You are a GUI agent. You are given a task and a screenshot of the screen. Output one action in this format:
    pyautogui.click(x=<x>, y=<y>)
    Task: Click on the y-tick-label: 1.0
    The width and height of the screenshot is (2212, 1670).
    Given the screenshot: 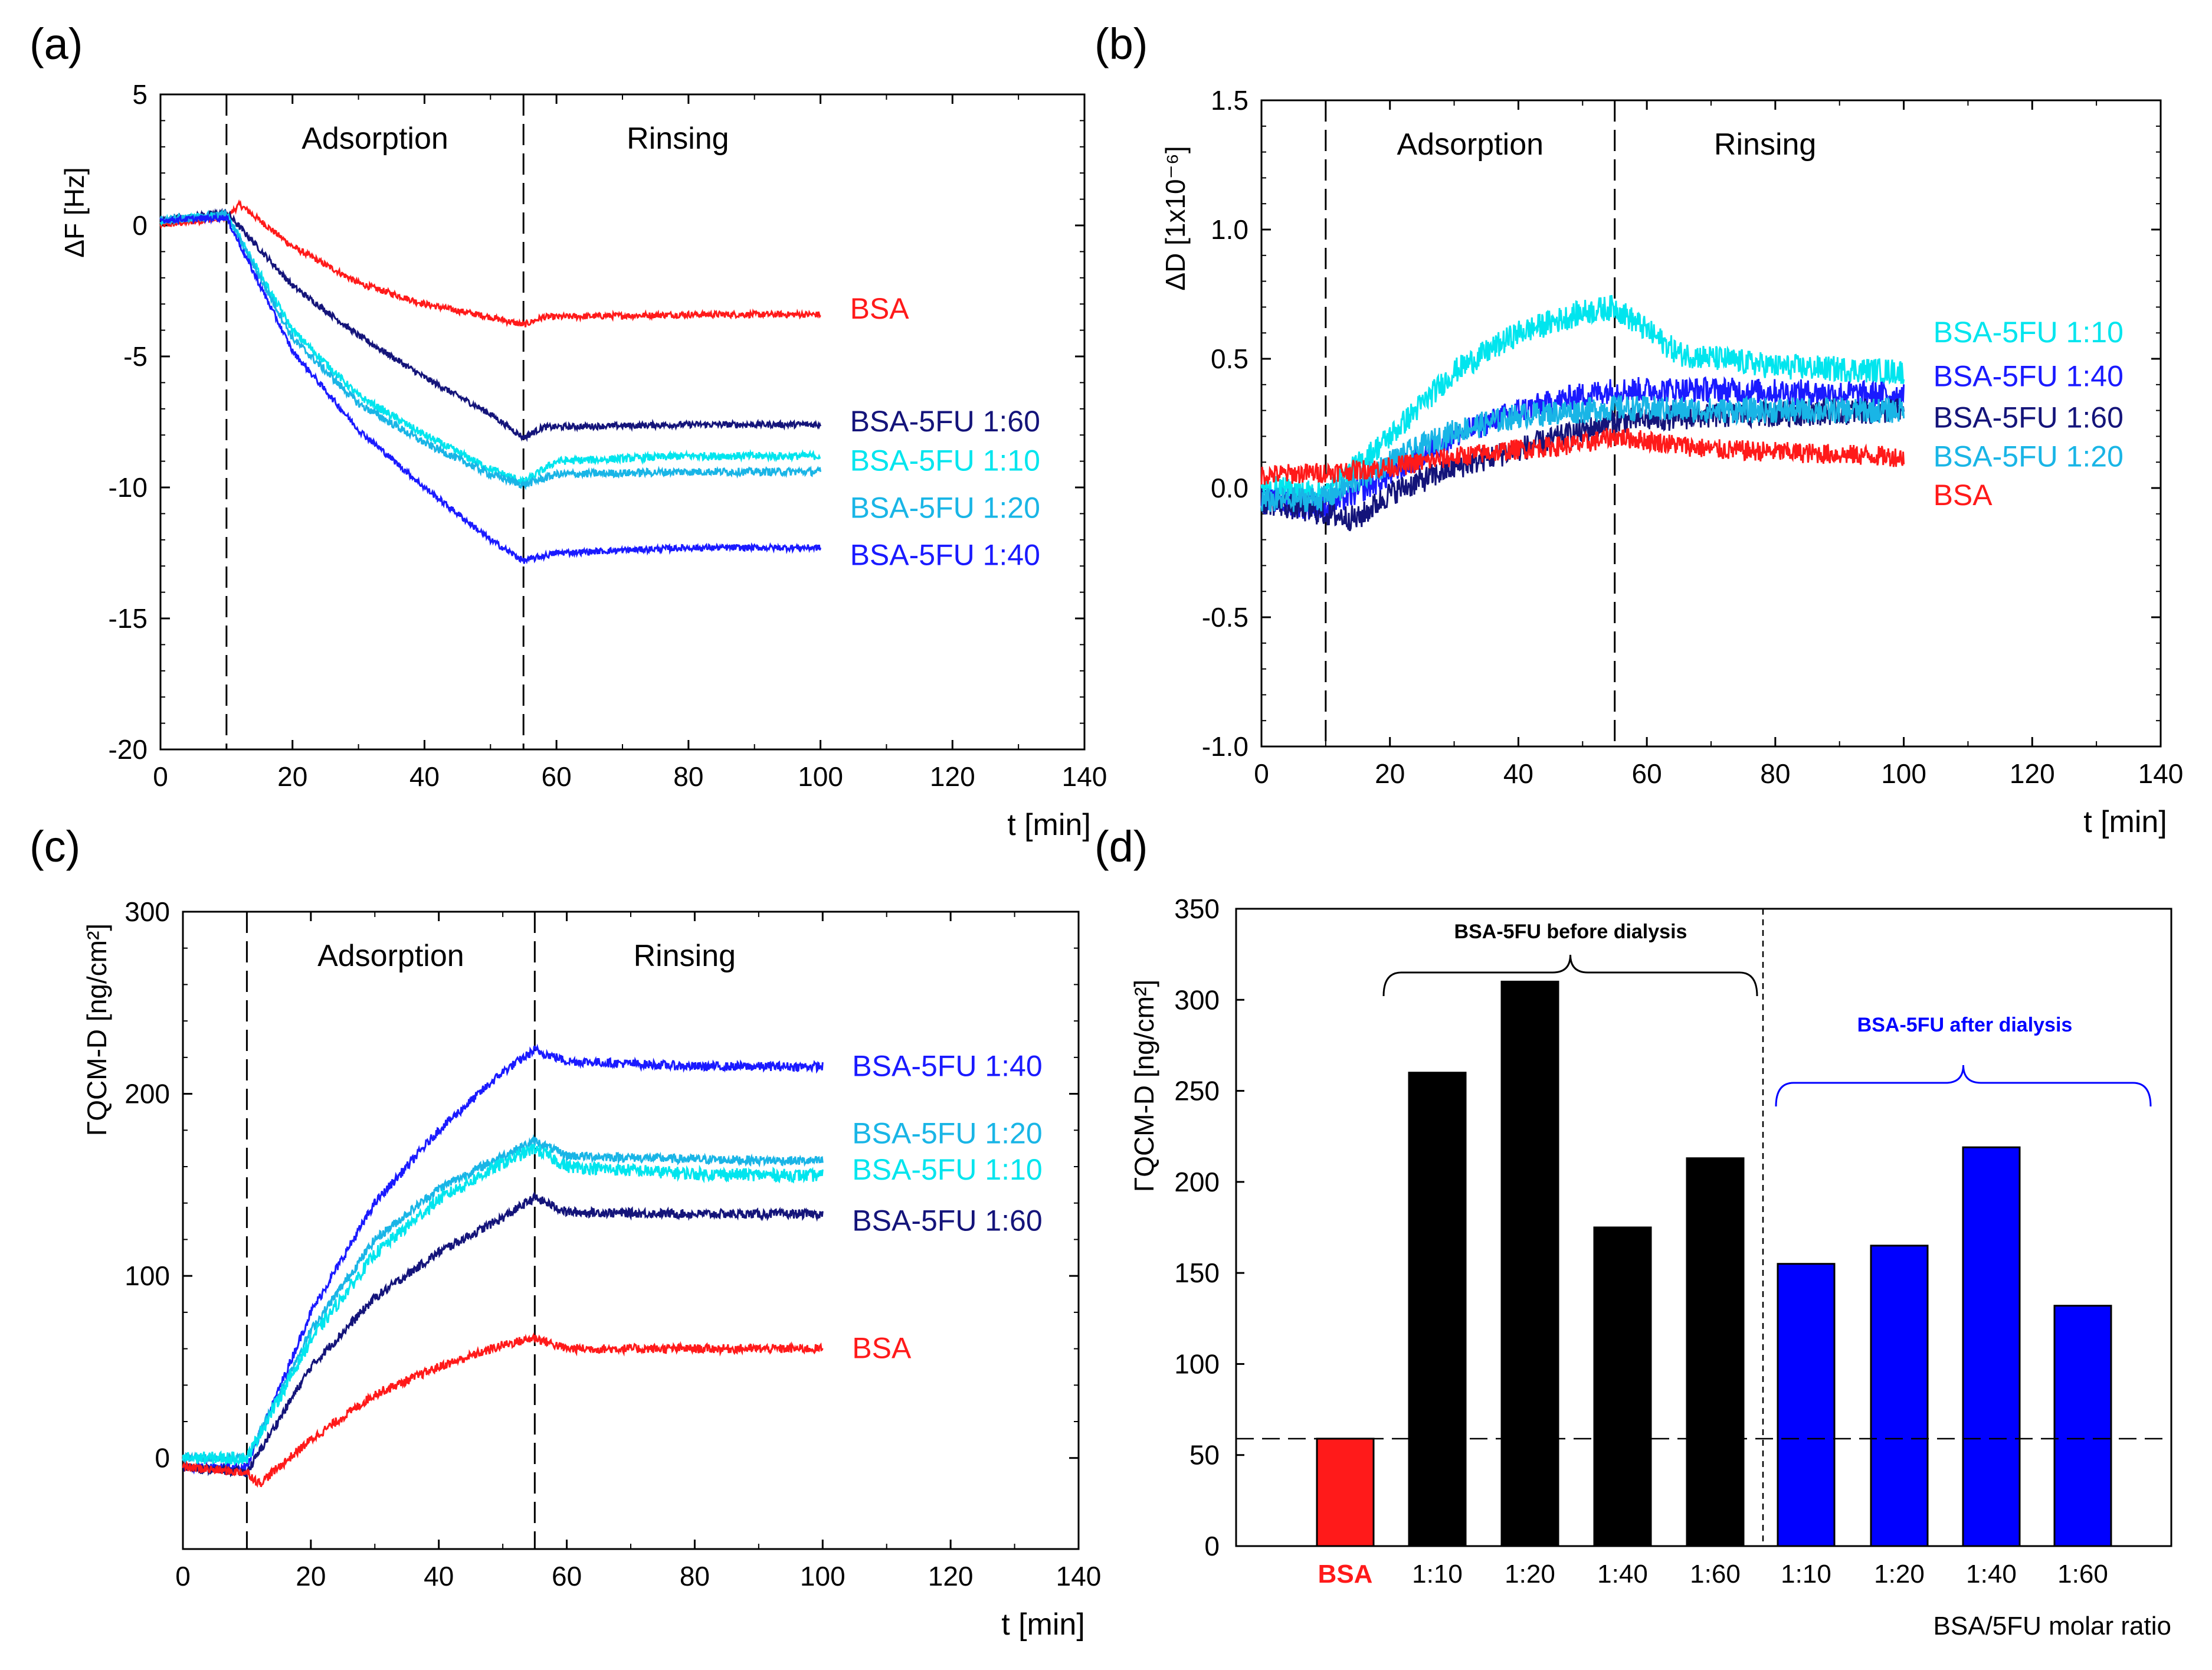 What is the action you would take?
    pyautogui.click(x=1230, y=229)
    